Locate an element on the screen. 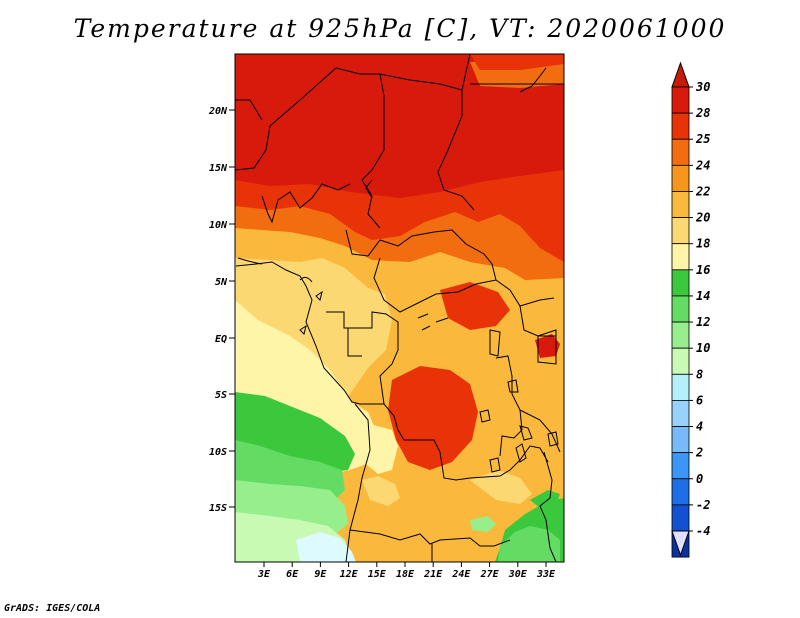 This screenshot has height=618, width=800. colorbar-label: -4 is located at coordinates (703, 531).